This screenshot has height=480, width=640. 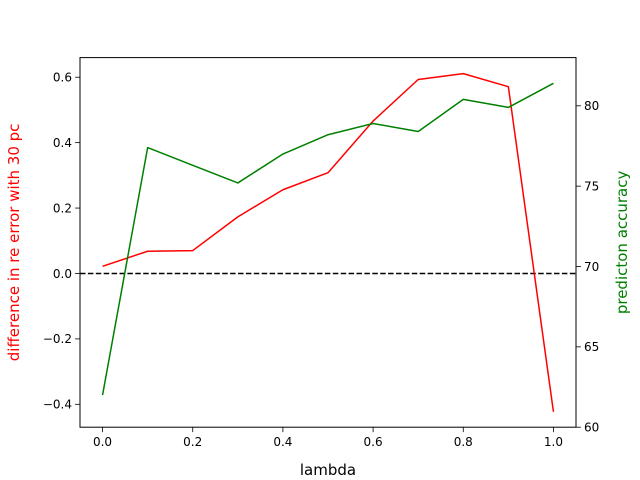 I want to click on x-tick-label: 0.6, so click(x=373, y=442).